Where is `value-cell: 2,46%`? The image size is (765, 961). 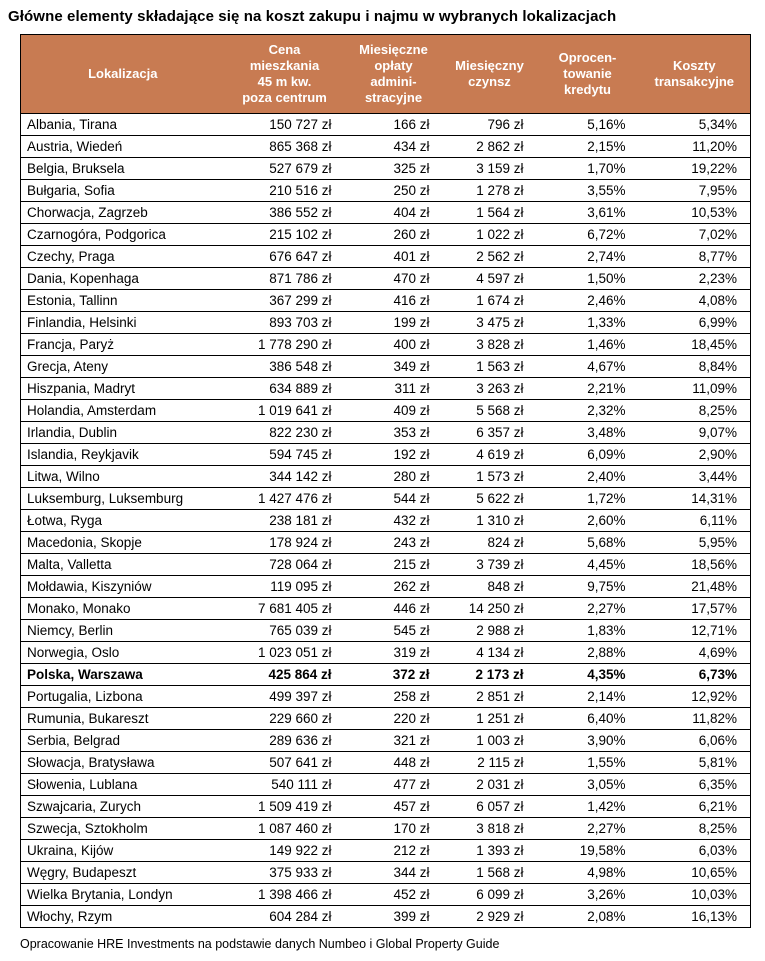
value-cell: 2,46% is located at coordinates (587, 300).